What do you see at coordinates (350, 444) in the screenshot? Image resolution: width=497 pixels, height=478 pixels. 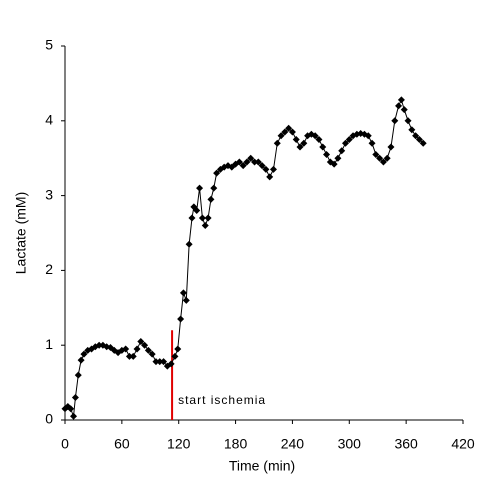 I see `x-tick-label: 300` at bounding box center [350, 444].